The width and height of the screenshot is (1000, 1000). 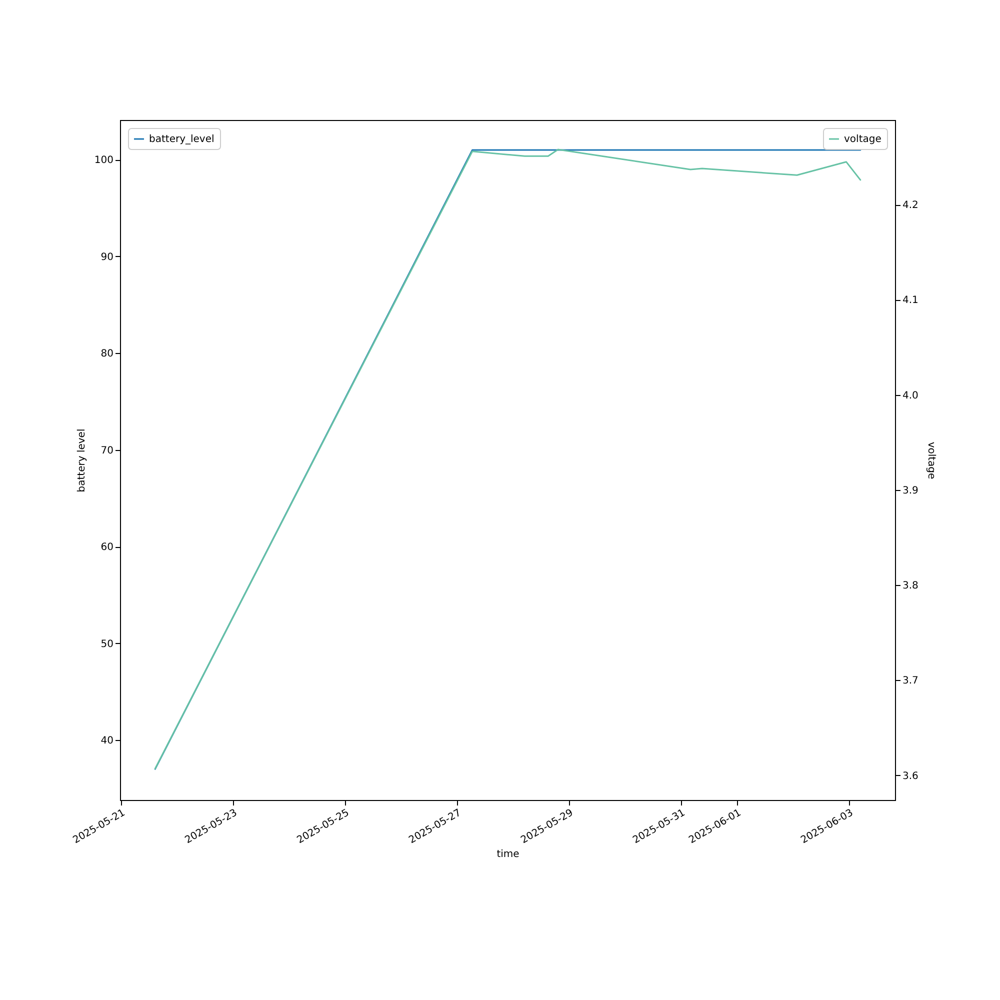 I want to click on y-tick-label: 40, so click(x=107, y=741).